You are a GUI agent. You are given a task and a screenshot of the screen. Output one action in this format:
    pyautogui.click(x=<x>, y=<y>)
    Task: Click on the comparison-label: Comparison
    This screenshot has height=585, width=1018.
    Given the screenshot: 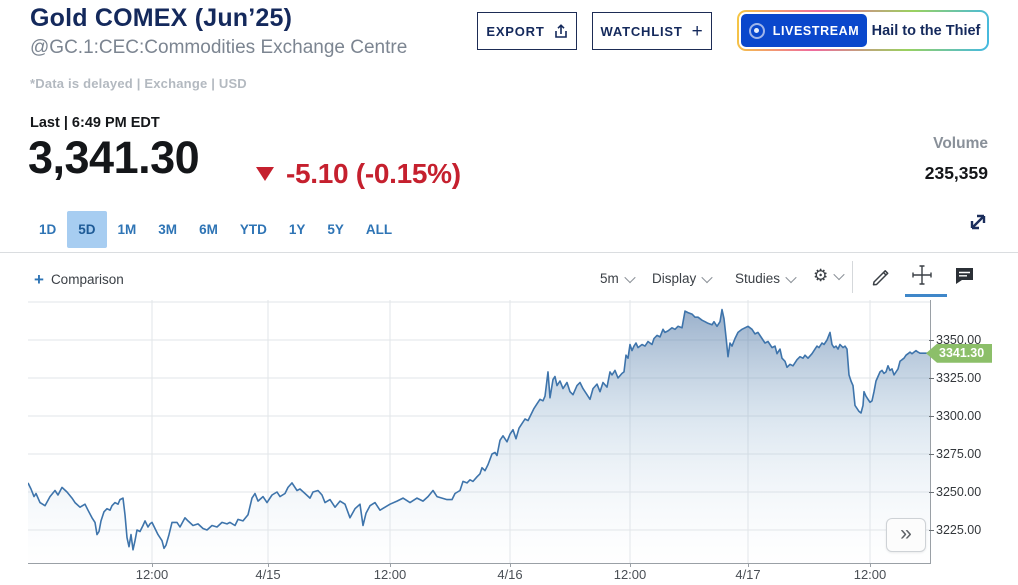 What is the action you would take?
    pyautogui.click(x=87, y=279)
    